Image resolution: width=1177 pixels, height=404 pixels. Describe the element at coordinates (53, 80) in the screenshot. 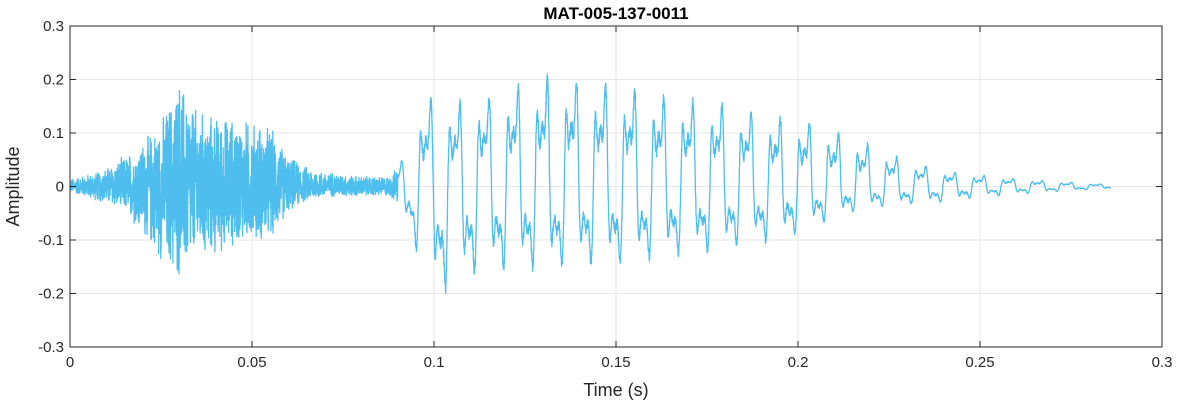

I see `y-tick-label: 0.2` at that location.